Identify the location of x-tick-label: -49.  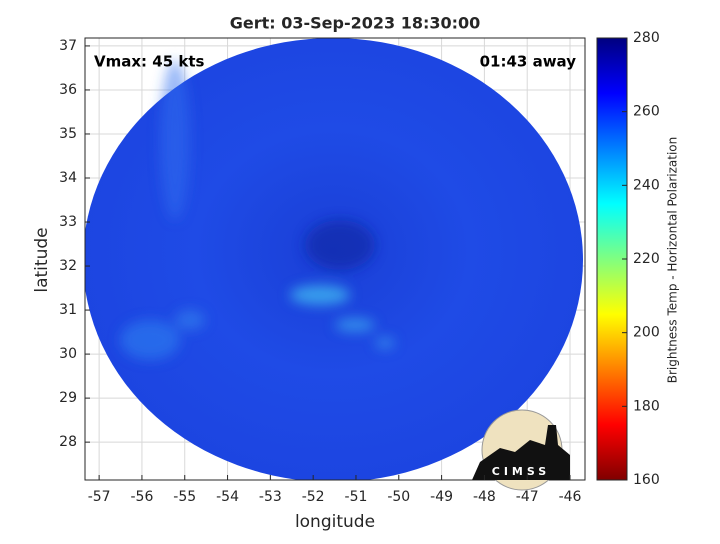
(441, 497).